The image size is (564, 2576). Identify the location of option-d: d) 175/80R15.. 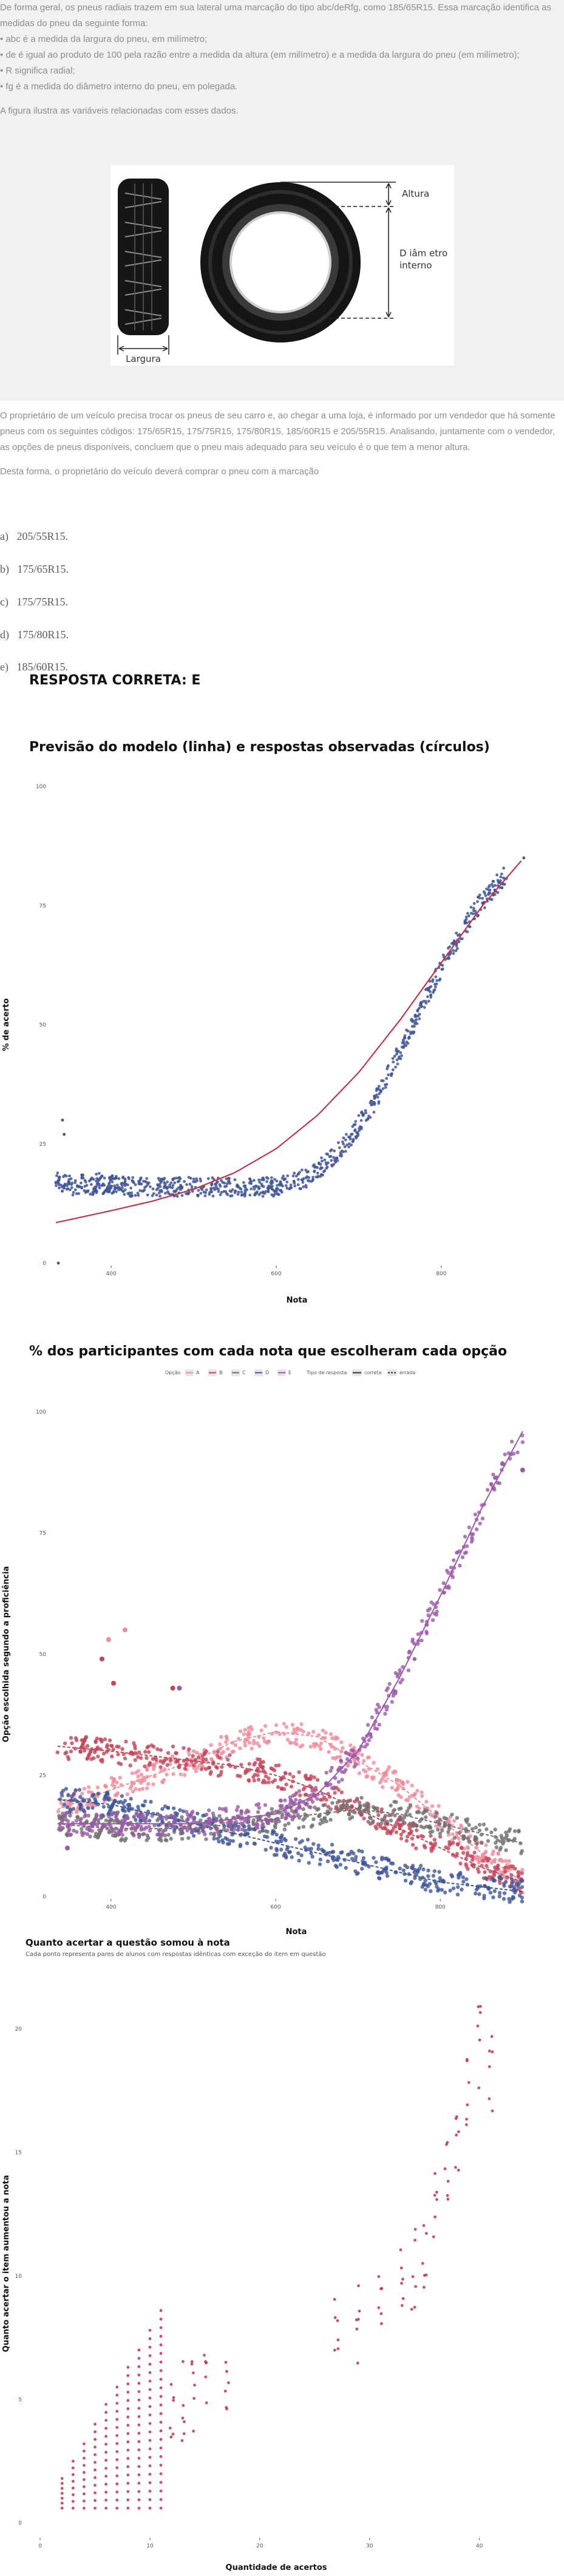
(34, 635).